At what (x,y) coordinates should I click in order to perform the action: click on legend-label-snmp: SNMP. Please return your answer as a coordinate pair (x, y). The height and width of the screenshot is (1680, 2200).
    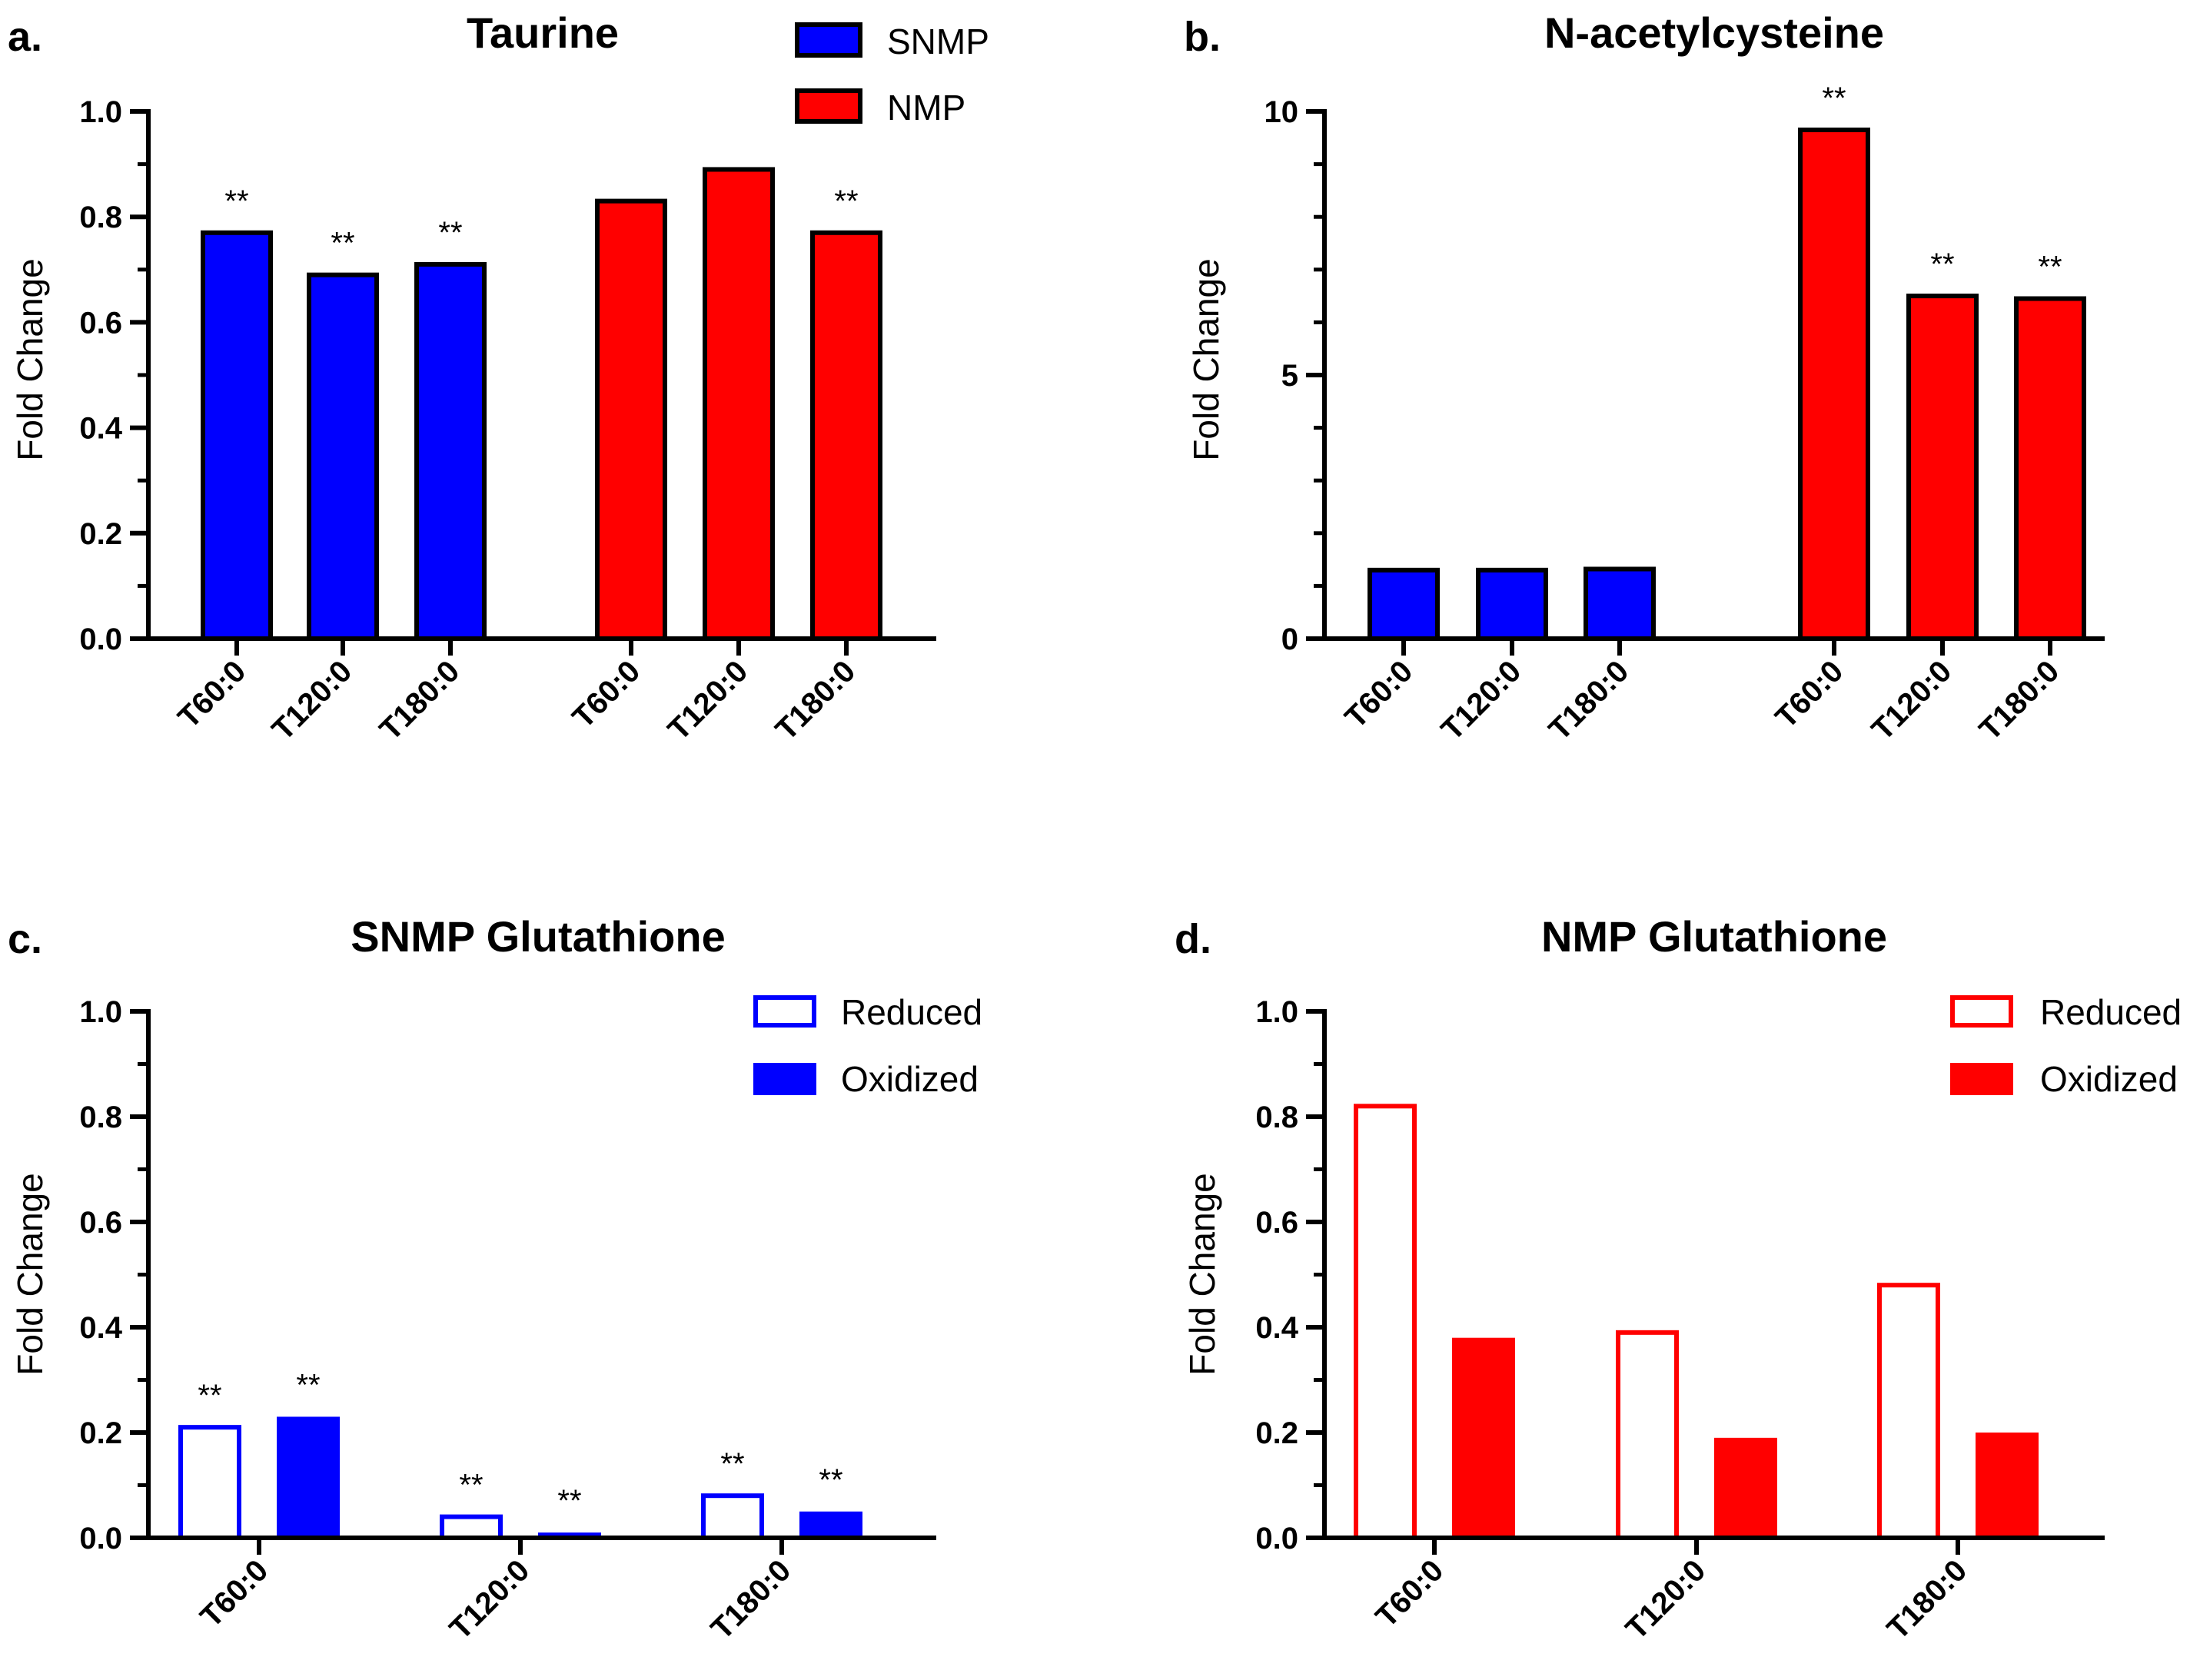
    Looking at the image, I should click on (938, 42).